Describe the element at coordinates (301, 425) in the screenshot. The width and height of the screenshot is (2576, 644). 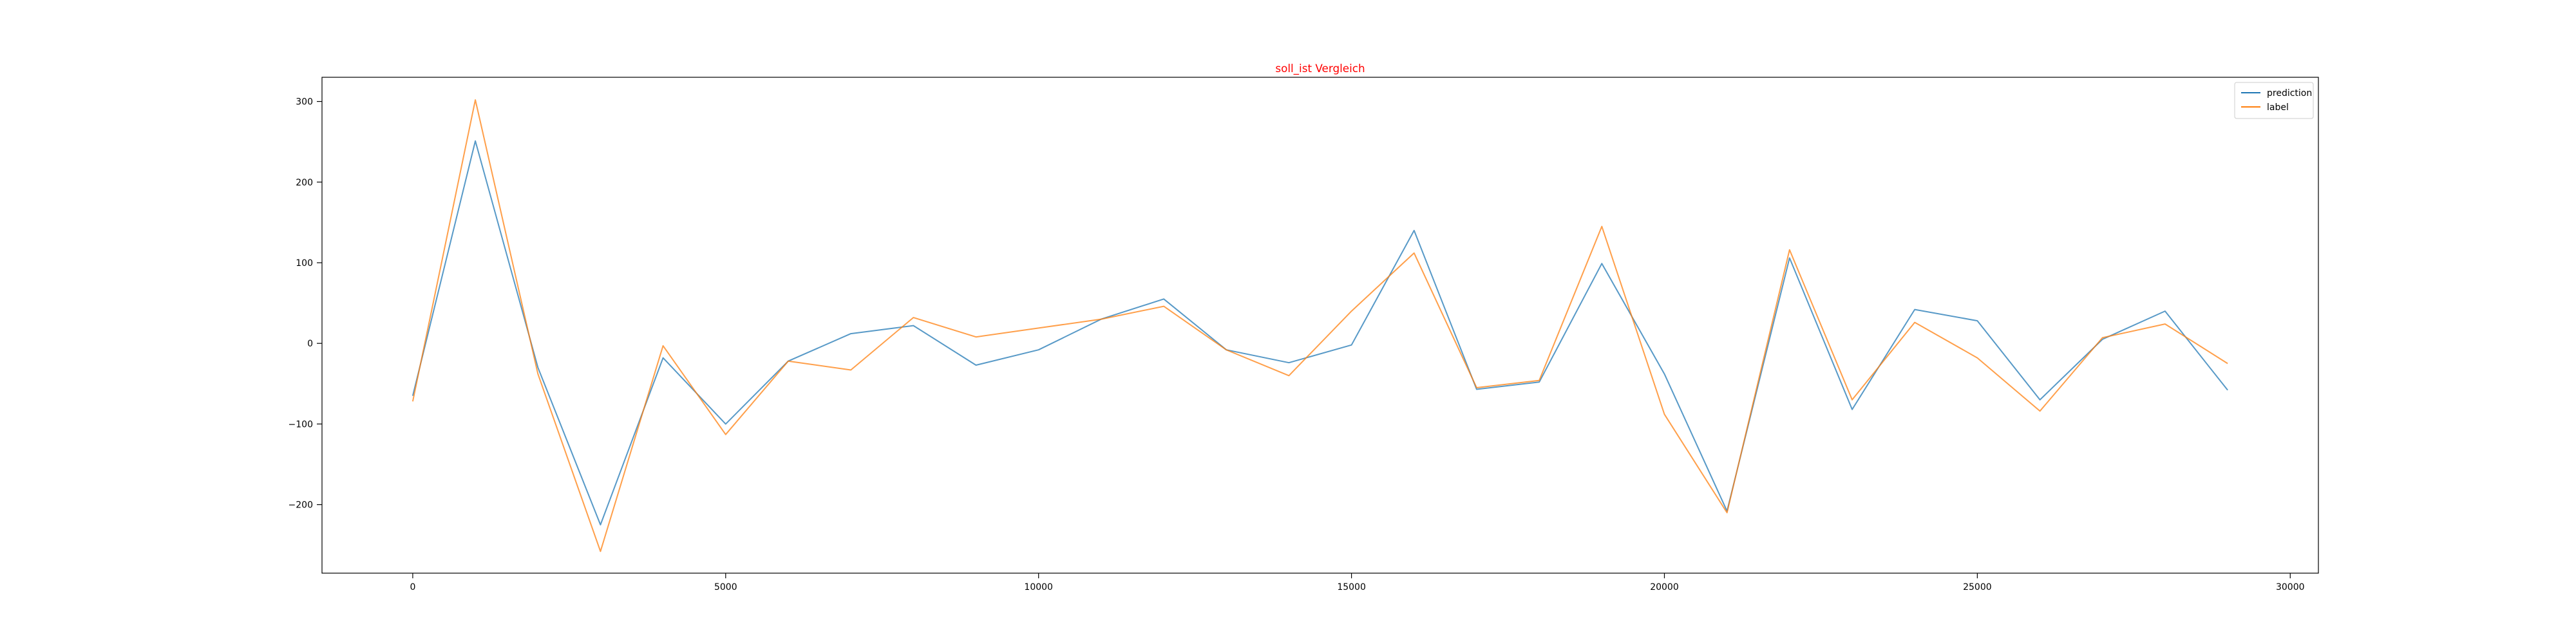
I see `y-tick-label: −100` at that location.